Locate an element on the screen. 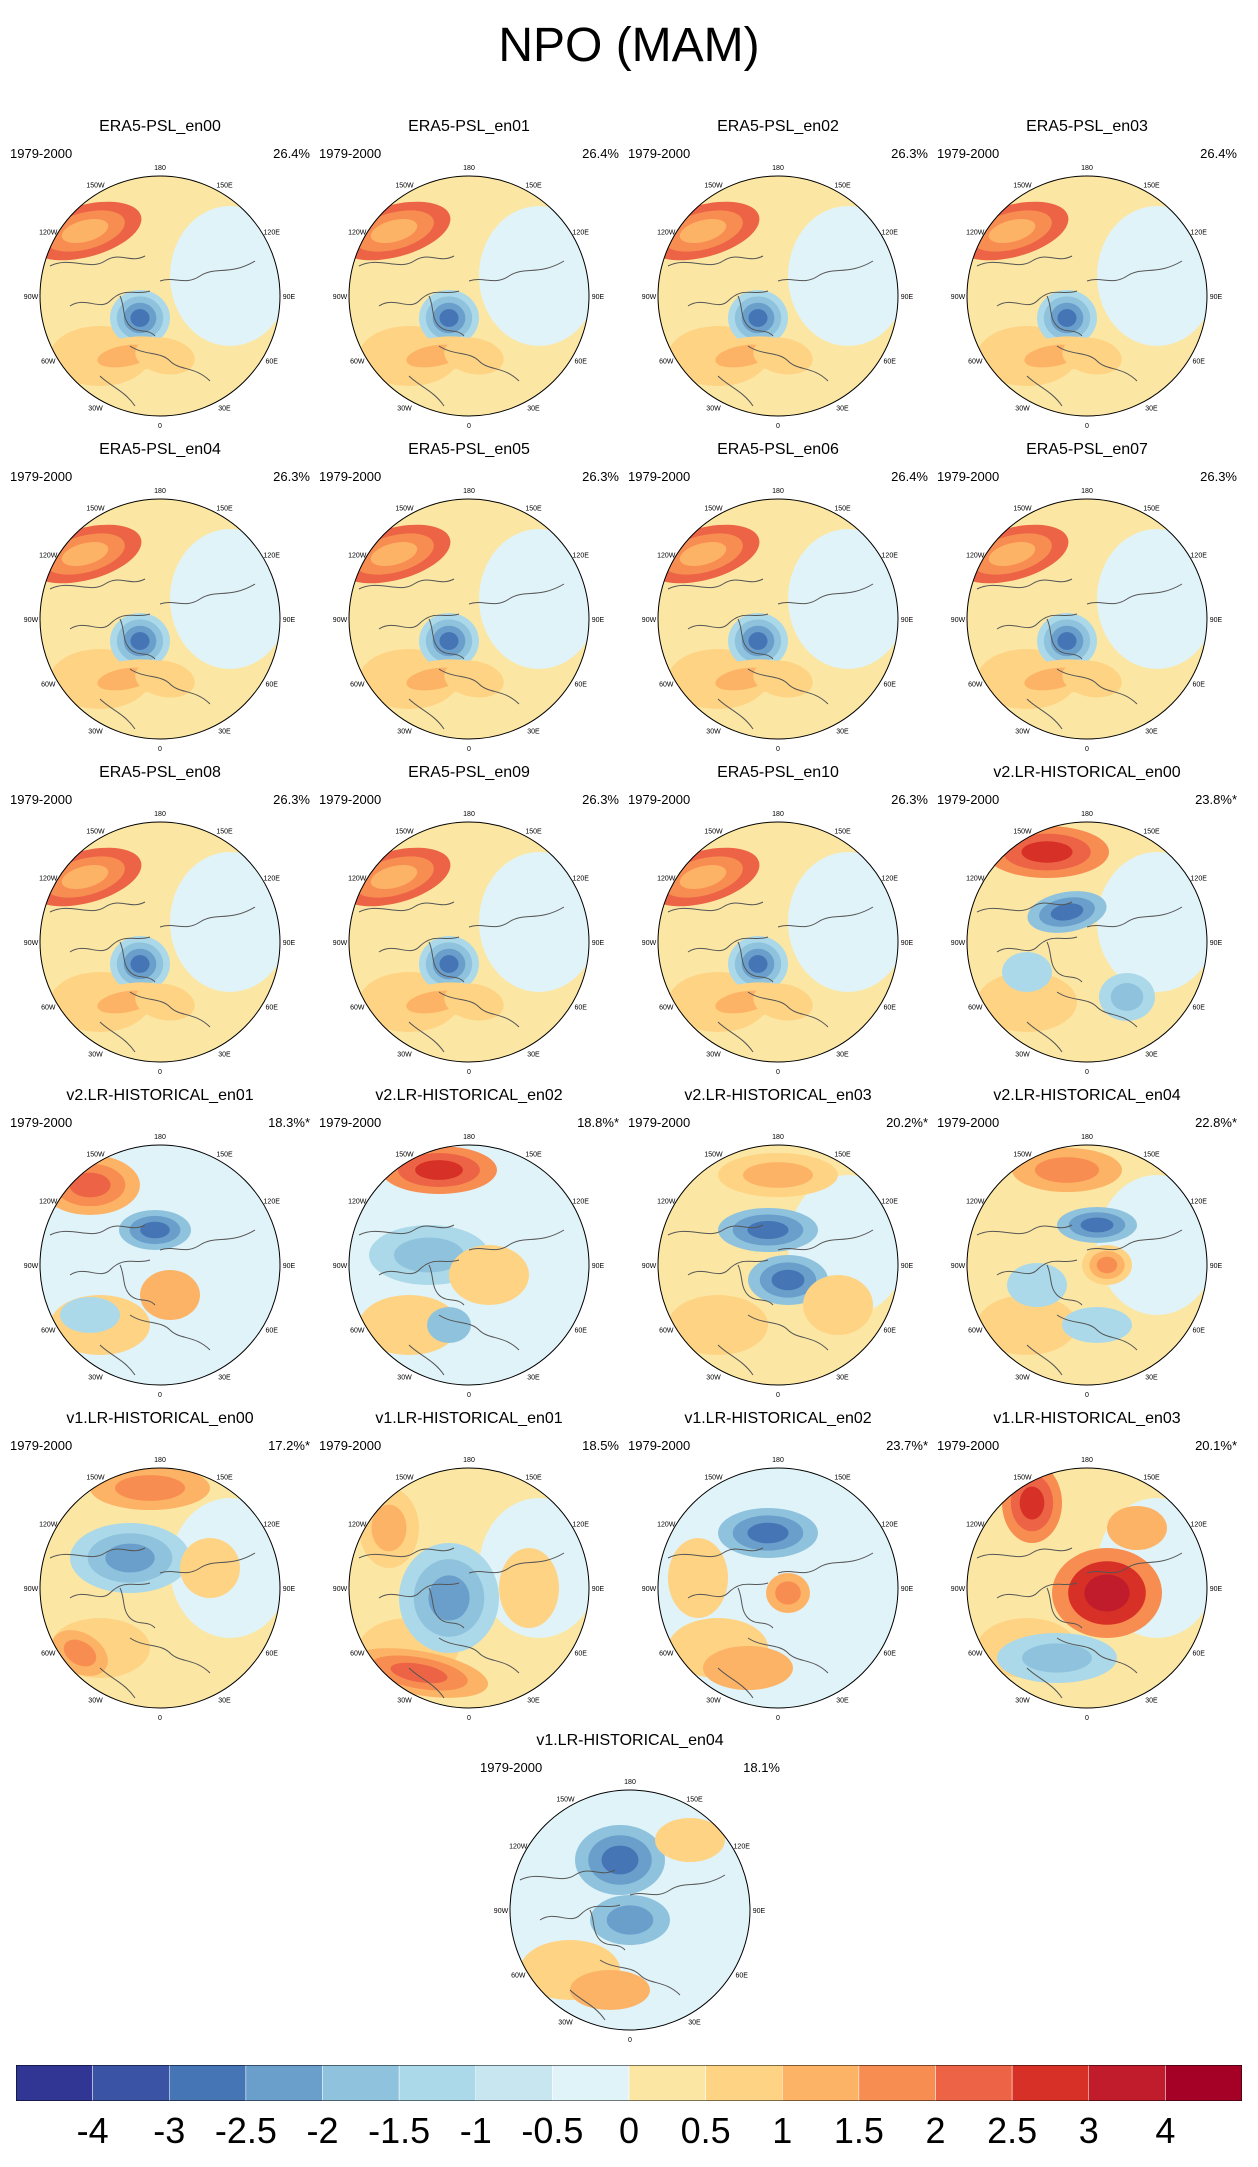 Image resolution: width=1258 pixels, height=2167 pixels. grid-label: 30E is located at coordinates (694, 2023).